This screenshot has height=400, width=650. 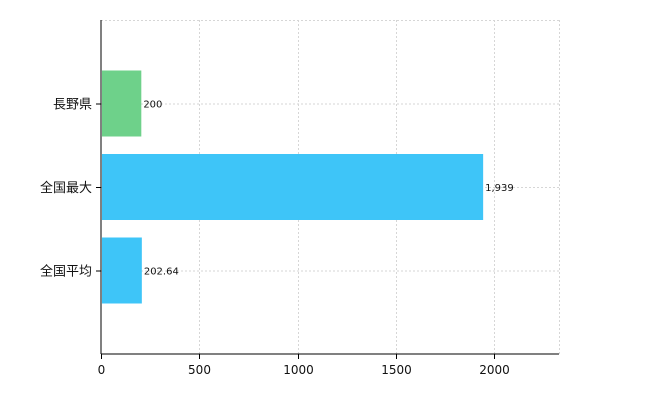 I want to click on x-tick-label: 2000, so click(x=494, y=370).